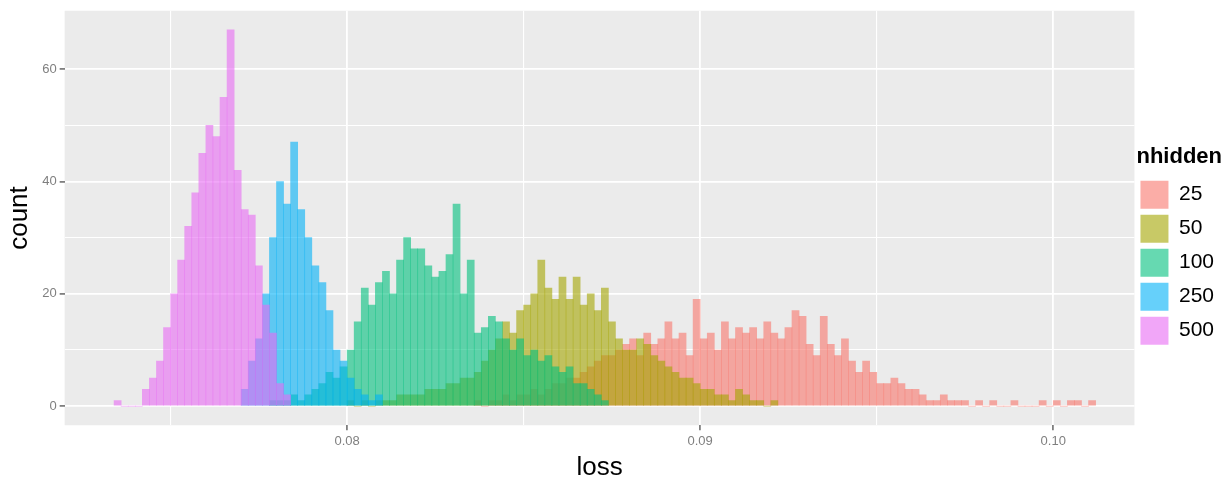  Describe the element at coordinates (1053, 440) in the screenshot. I see `x-tick-label: 0.10` at that location.